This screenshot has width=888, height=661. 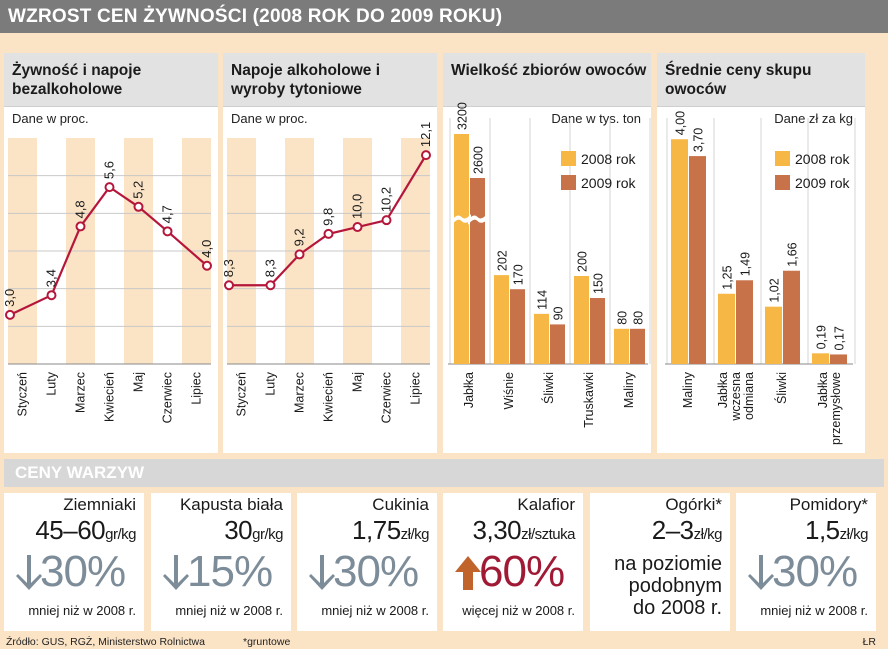 I want to click on tick-label: wczesna, so click(x=736, y=397).